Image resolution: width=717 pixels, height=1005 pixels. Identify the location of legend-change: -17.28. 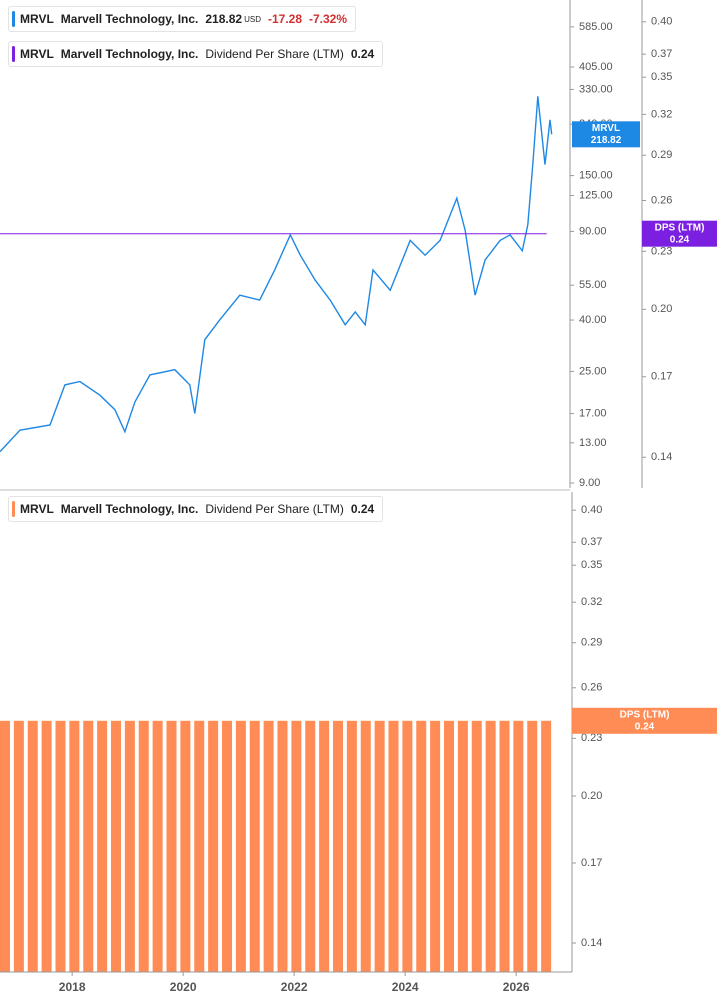
(284, 19).